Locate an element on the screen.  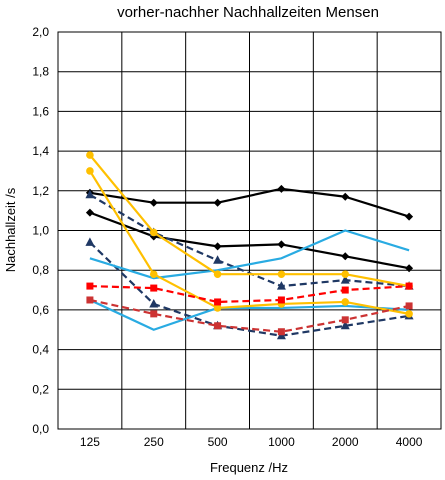
y-tick-label: 1,2 is located at coordinates (40, 191).